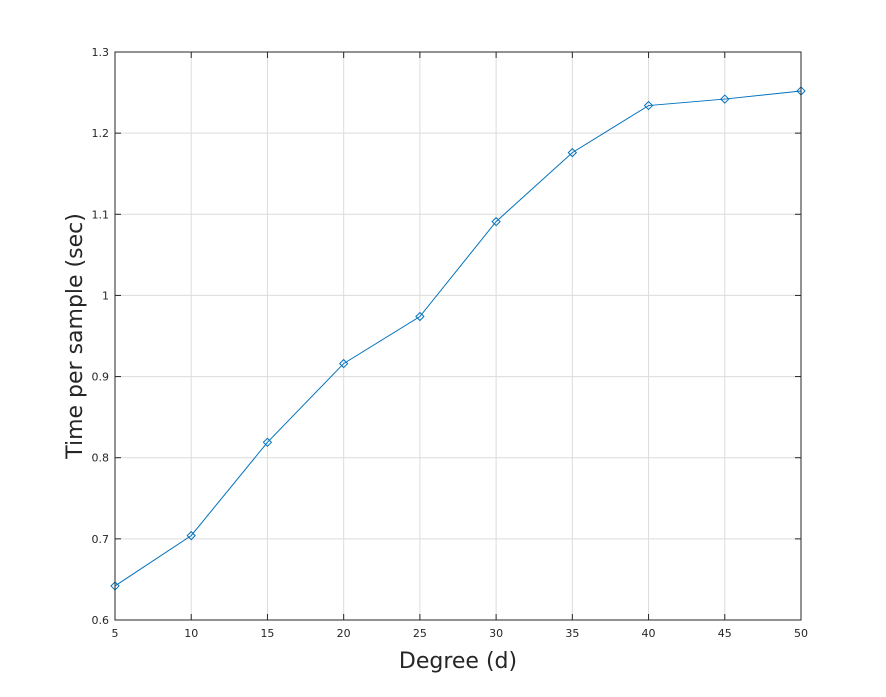 This screenshot has height=697, width=886. Describe the element at coordinates (115, 633) in the screenshot. I see `x-tick-label: 5` at that location.